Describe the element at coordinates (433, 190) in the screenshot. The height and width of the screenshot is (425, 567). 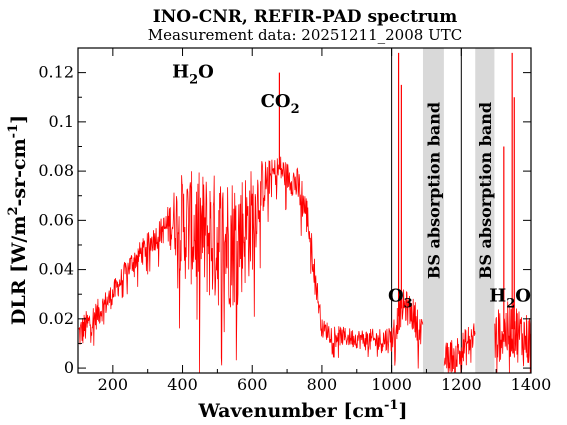
I see `band-label-1: BS absorption band` at that location.